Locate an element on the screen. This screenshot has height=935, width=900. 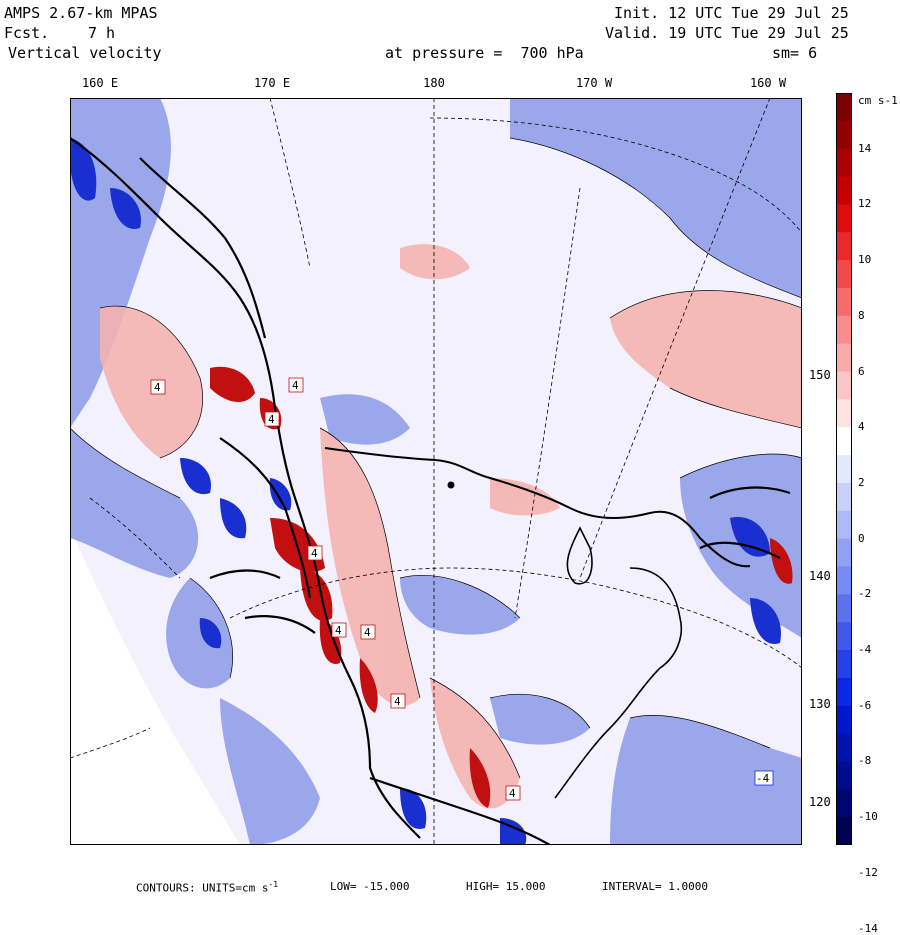
parallel-inner is located at coordinates (110, 743).